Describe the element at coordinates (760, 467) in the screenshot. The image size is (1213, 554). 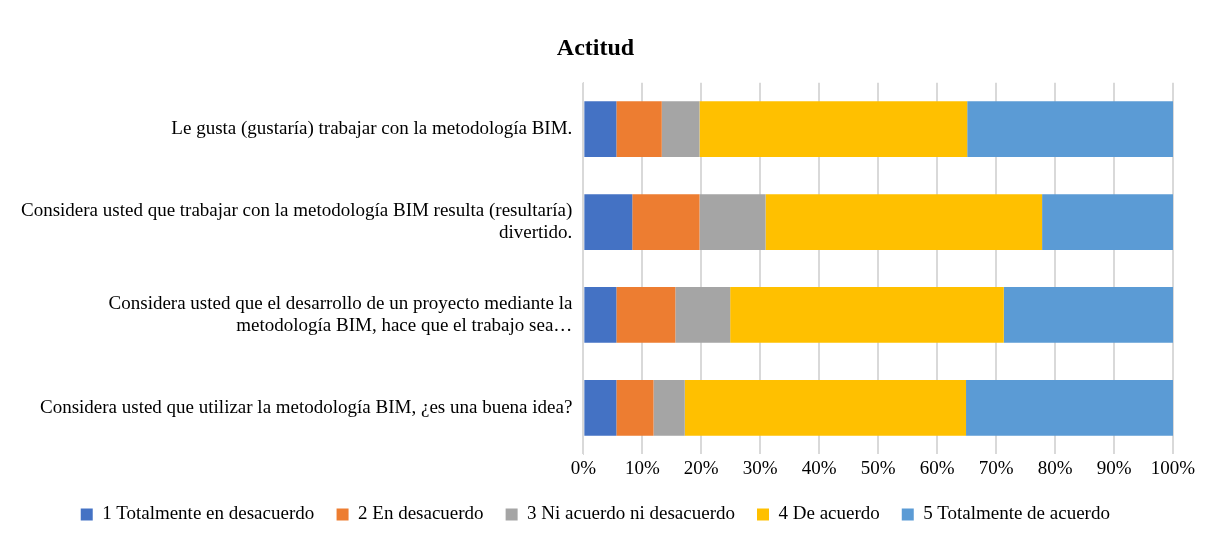
I see `x-tick-label: 30%` at that location.